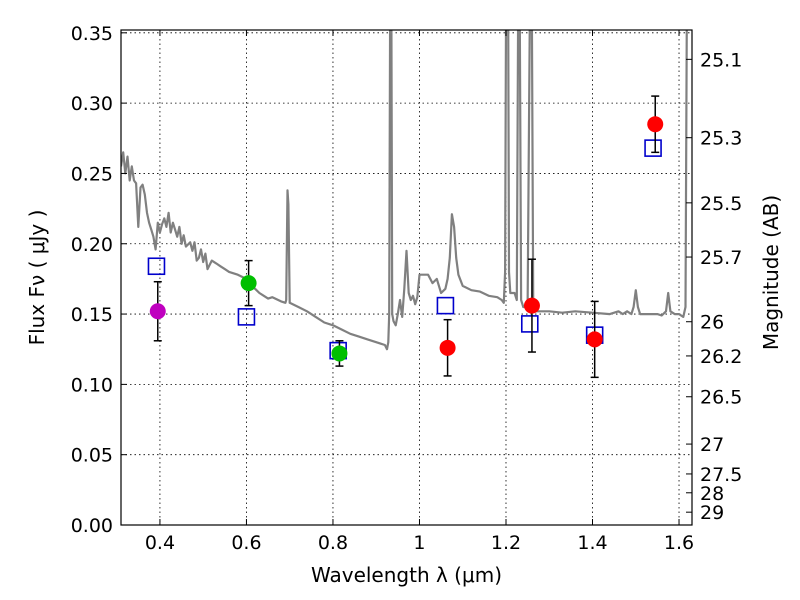 Image resolution: width=800 pixels, height=600 pixels. I want to click on y-tick-label: 0.10, so click(92, 385).